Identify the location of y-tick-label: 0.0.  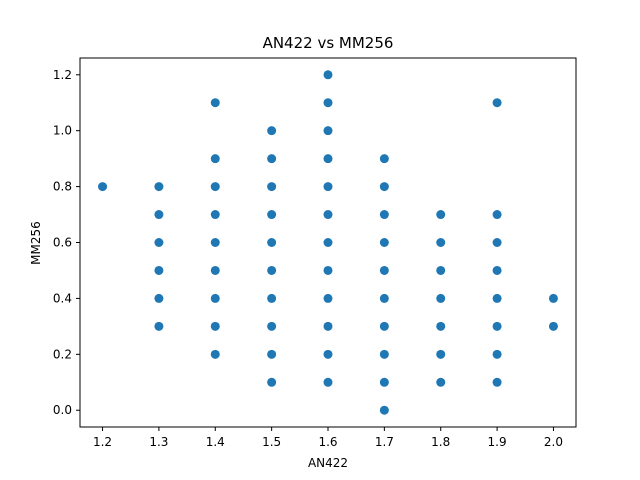
(62, 410).